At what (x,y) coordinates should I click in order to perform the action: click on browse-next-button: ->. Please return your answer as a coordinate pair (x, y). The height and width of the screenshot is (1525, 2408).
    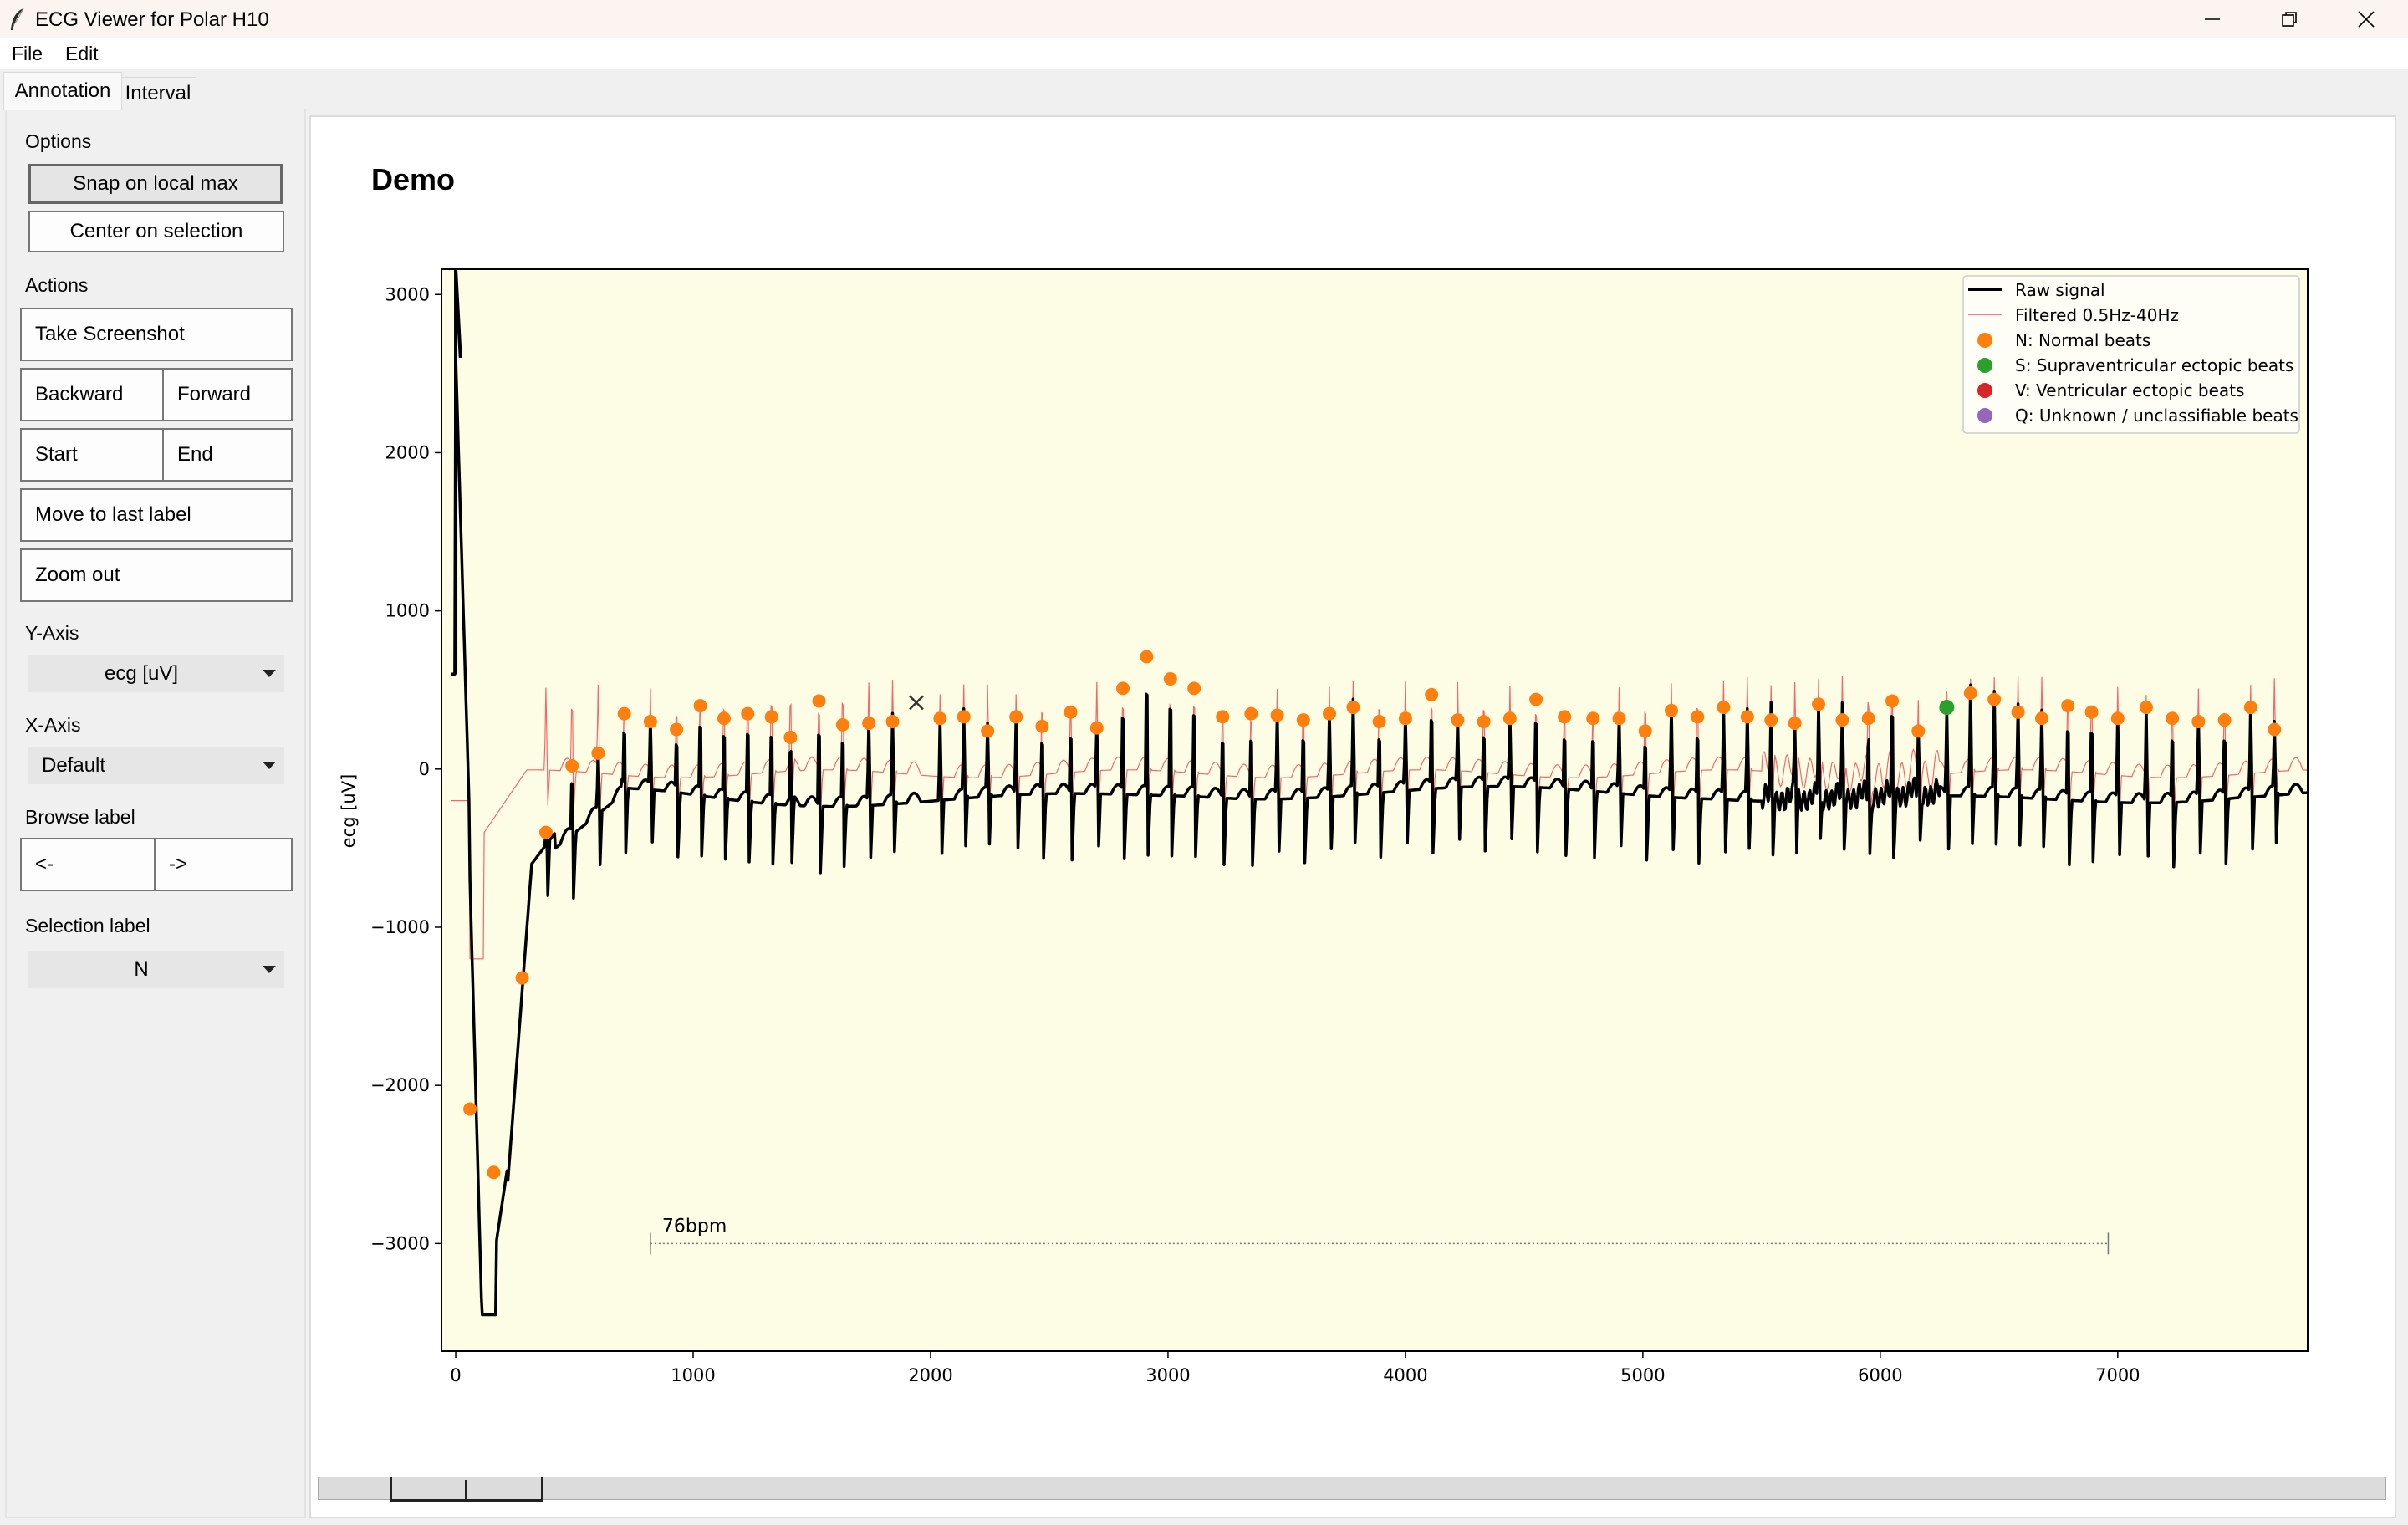
    Looking at the image, I should click on (223, 864).